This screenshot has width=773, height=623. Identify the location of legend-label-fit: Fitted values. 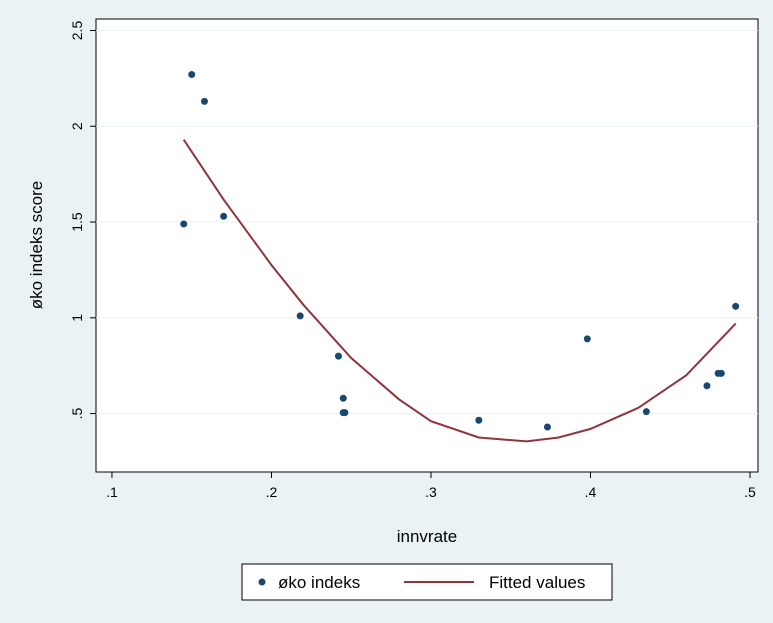
(537, 582).